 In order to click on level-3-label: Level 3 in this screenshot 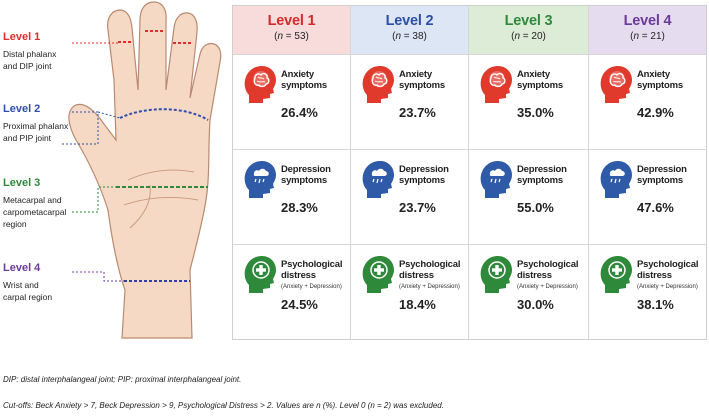, I will do `click(22, 183)`.